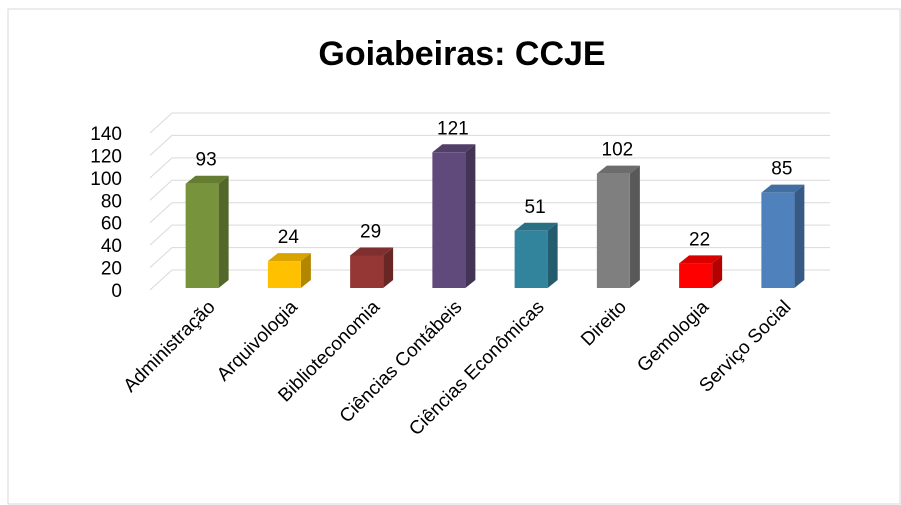 The width and height of the screenshot is (901, 505). Describe the element at coordinates (111, 224) in the screenshot. I see `y-tick-label: 60` at that location.